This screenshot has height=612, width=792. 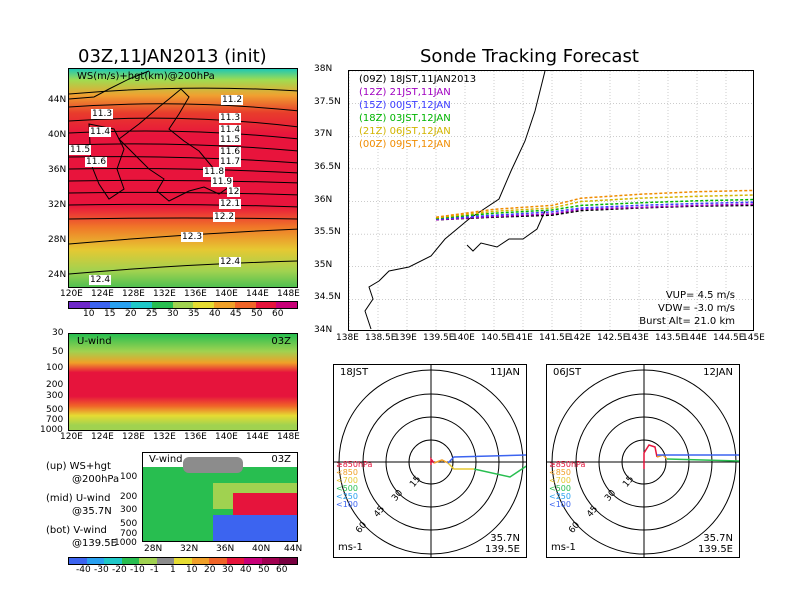 What do you see at coordinates (164, 437) in the screenshot?
I see `u-xtick: 132E` at bounding box center [164, 437].